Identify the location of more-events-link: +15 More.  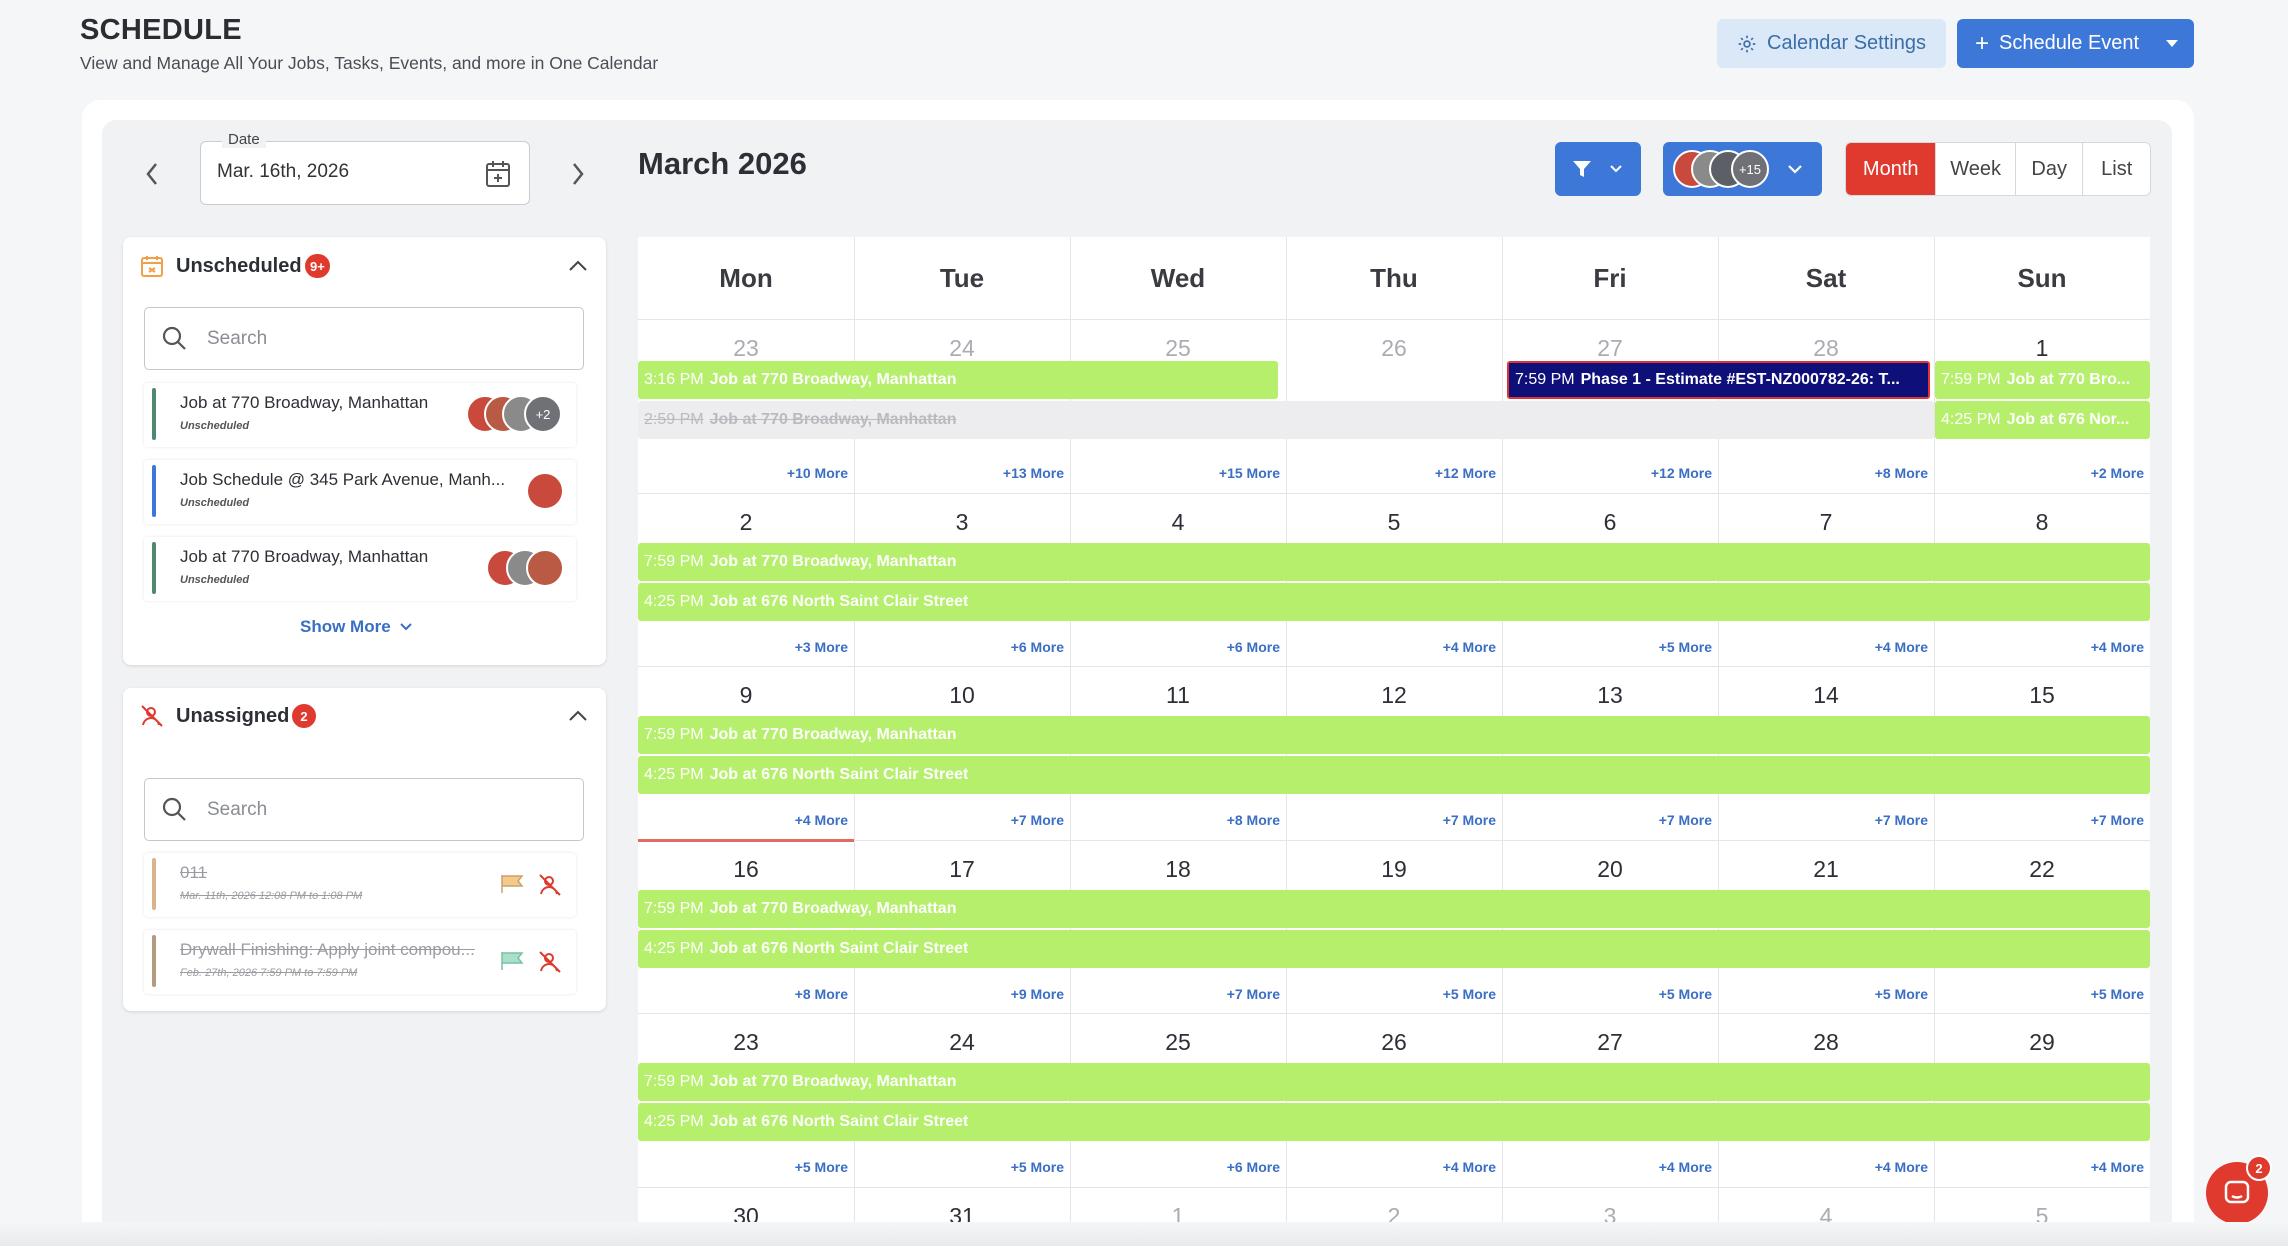
(1249, 473).